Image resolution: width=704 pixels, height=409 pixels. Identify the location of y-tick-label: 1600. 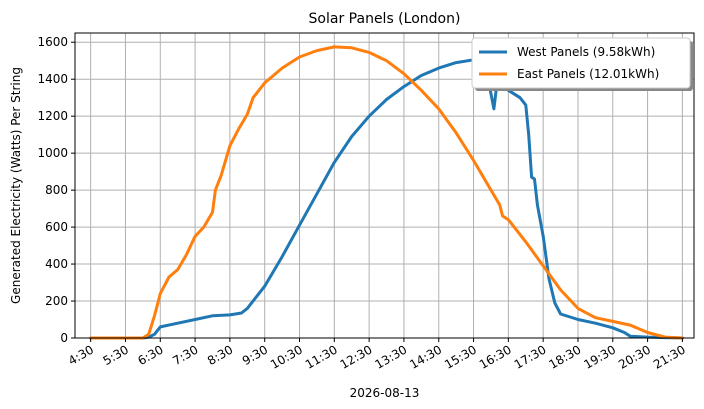
(52, 42).